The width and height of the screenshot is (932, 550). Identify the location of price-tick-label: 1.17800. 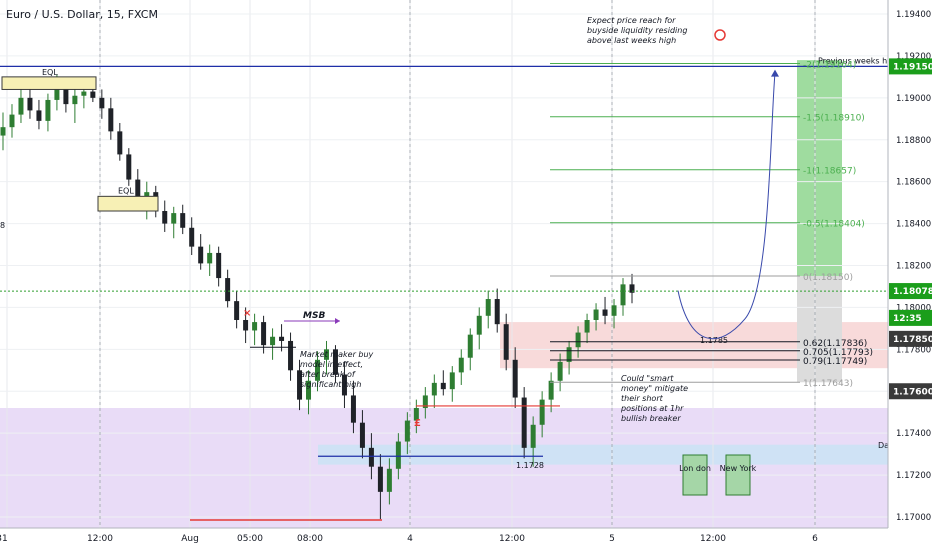
(913, 350).